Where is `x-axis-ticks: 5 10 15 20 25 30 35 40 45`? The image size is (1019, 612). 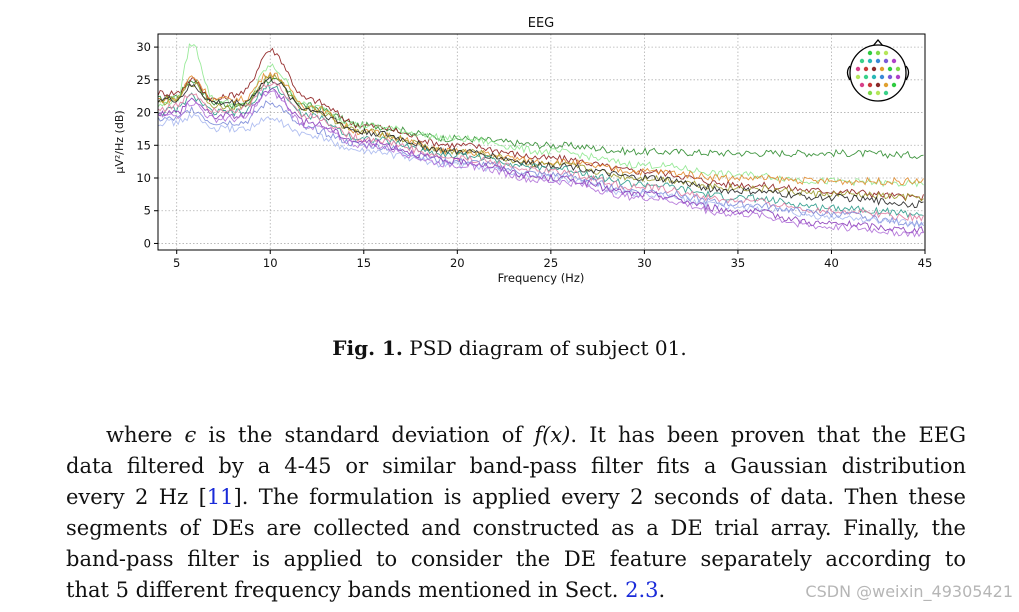 x-axis-ticks: 5 10 15 20 25 30 35 40 45 is located at coordinates (552, 260).